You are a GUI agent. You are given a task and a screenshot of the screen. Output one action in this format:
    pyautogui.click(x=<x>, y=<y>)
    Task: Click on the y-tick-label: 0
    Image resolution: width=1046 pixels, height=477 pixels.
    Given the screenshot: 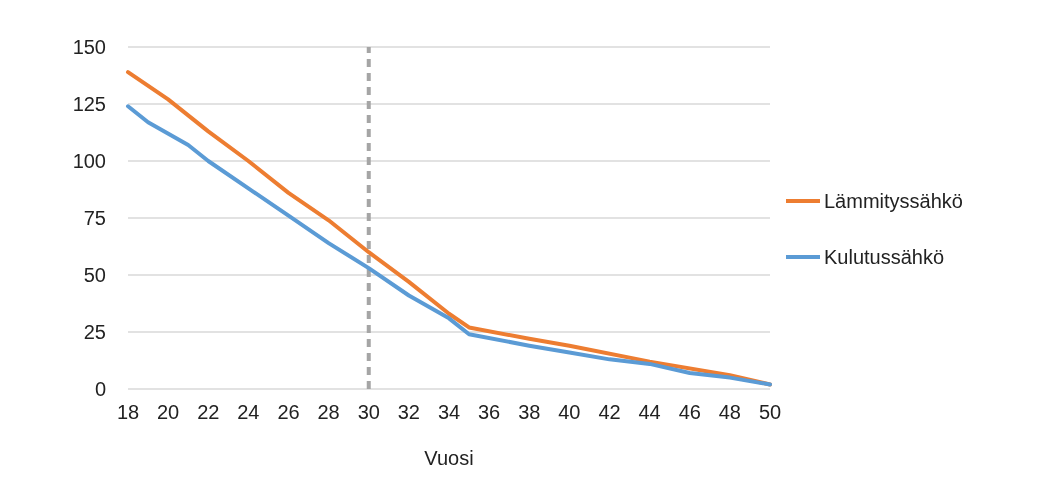 What is the action you would take?
    pyautogui.click(x=100, y=389)
    